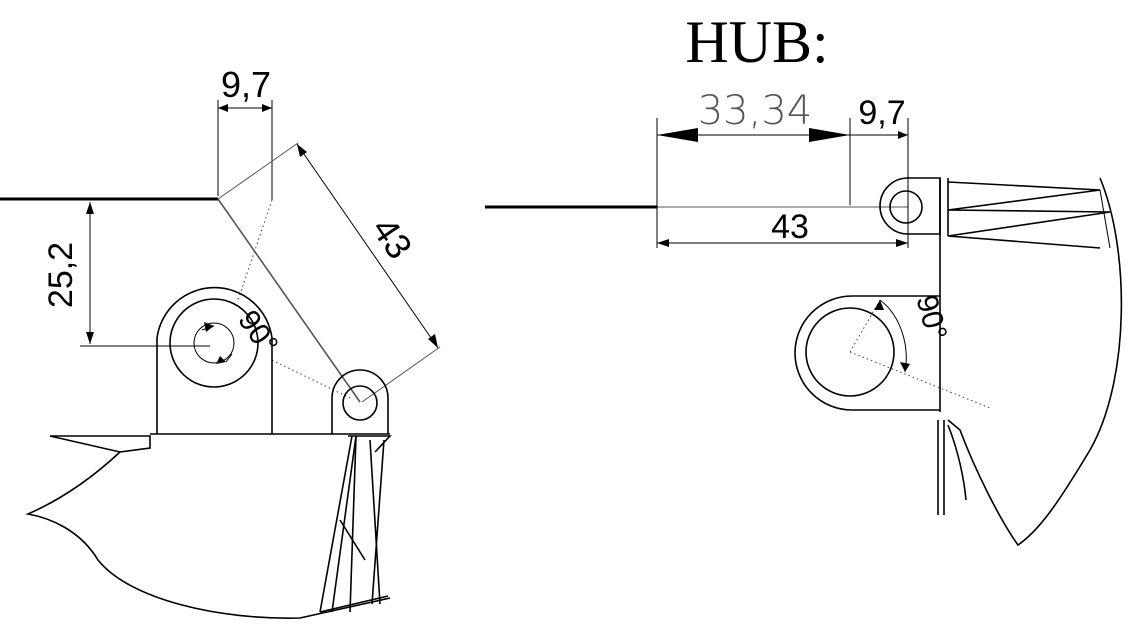  What do you see at coordinates (208, 535) in the screenshot?
I see `left-blade-outline` at bounding box center [208, 535].